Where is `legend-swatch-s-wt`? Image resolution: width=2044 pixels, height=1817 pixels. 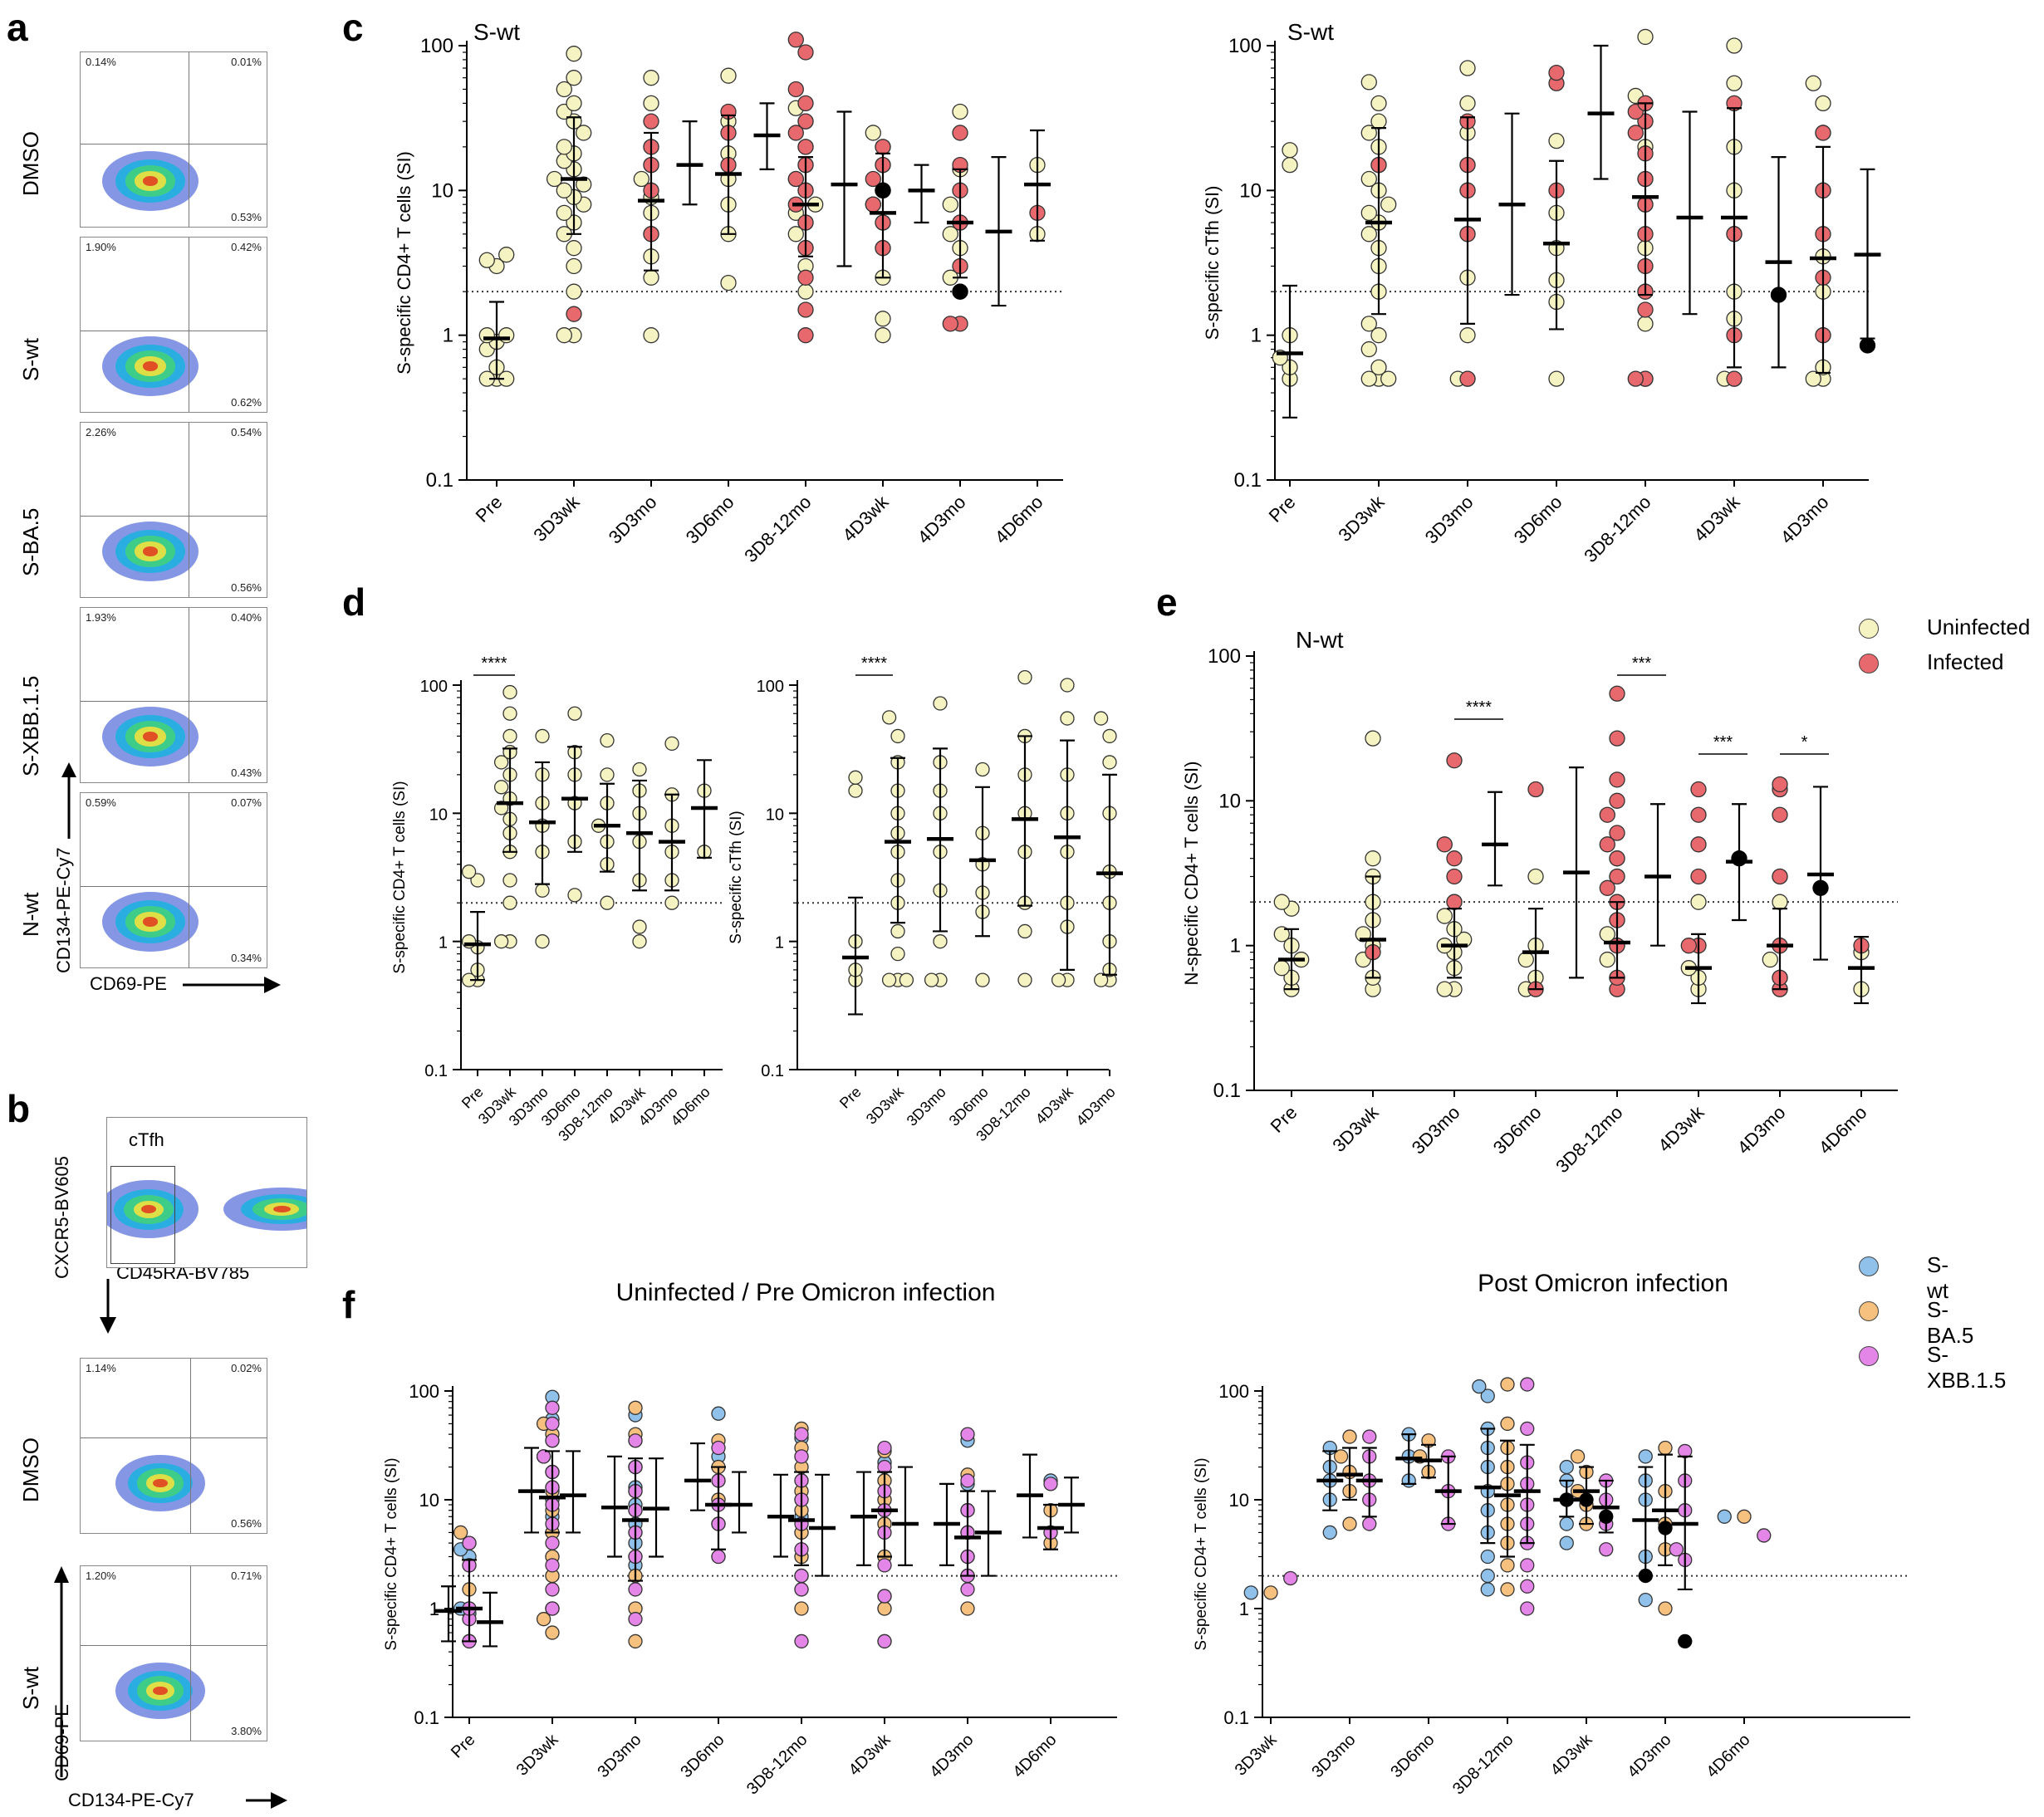
legend-swatch-s-wt is located at coordinates (1869, 1266).